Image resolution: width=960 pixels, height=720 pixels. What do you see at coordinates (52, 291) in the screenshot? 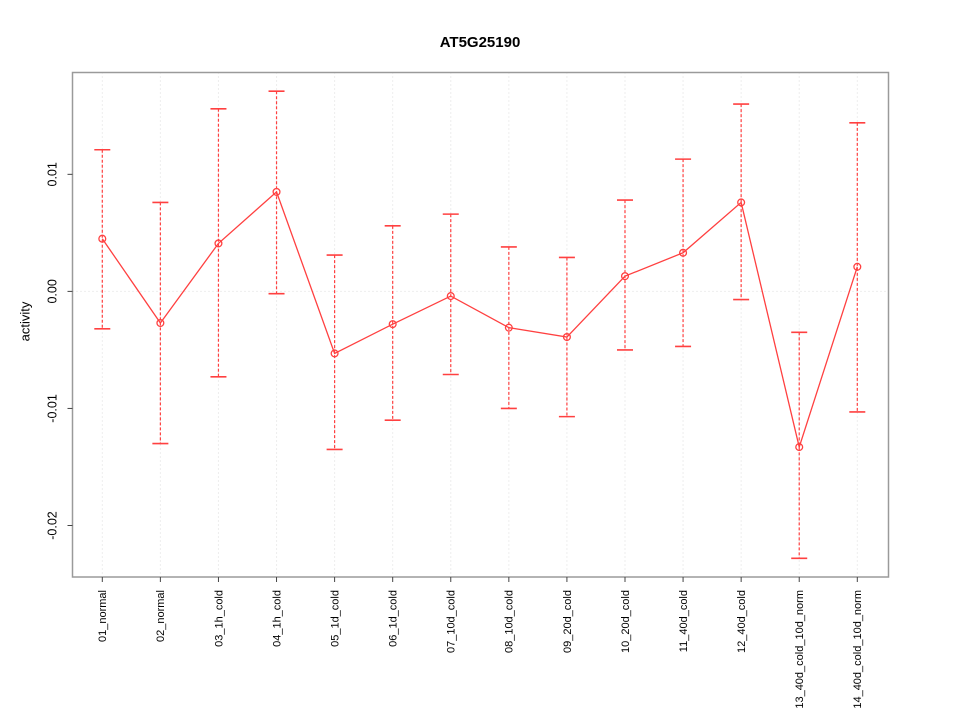
I see `y-tick-label: 0.00` at bounding box center [52, 291].